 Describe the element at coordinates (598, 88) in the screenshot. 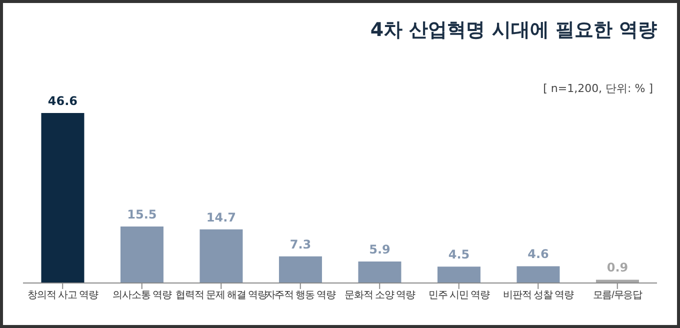

I see `chart-subtitle: [ n=1,200, 단위: % ]` at that location.